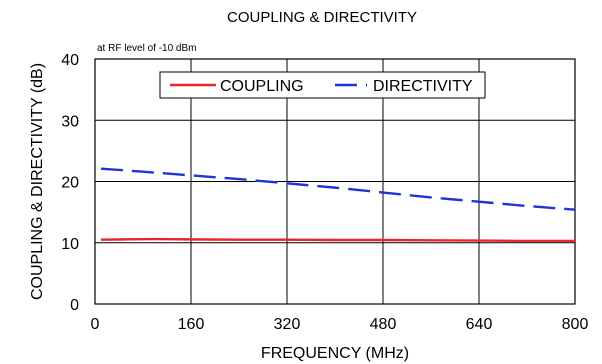 The image size is (602, 364). I want to click on y-tick-label: 10, so click(70, 244).